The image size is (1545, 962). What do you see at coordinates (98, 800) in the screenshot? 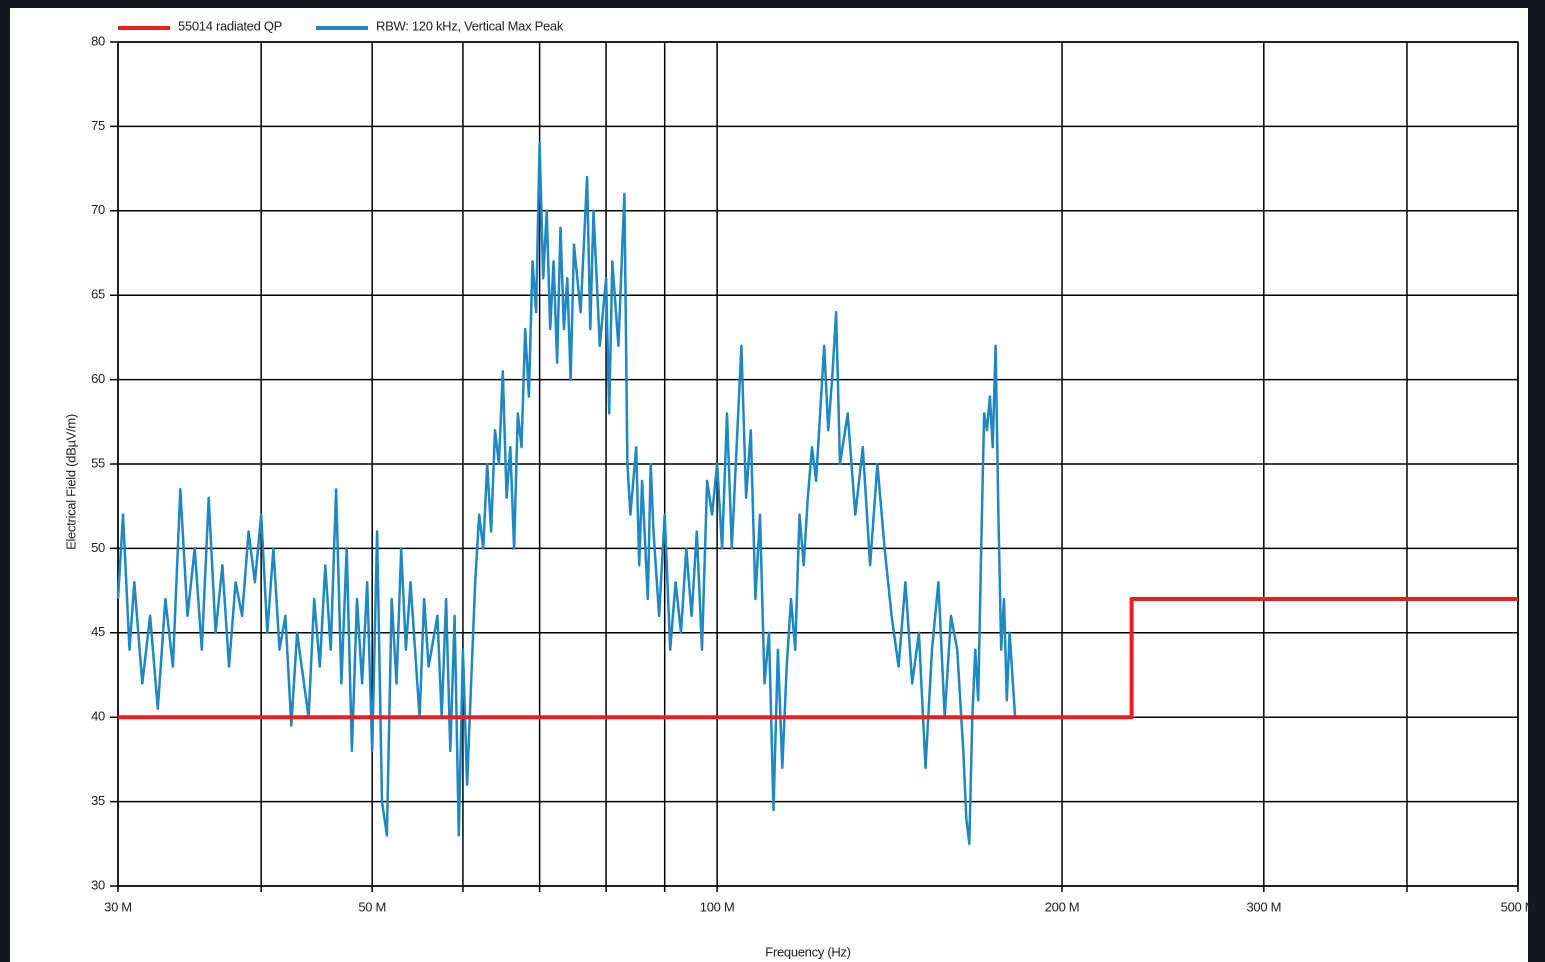
I see `y-tick-label: 35` at bounding box center [98, 800].